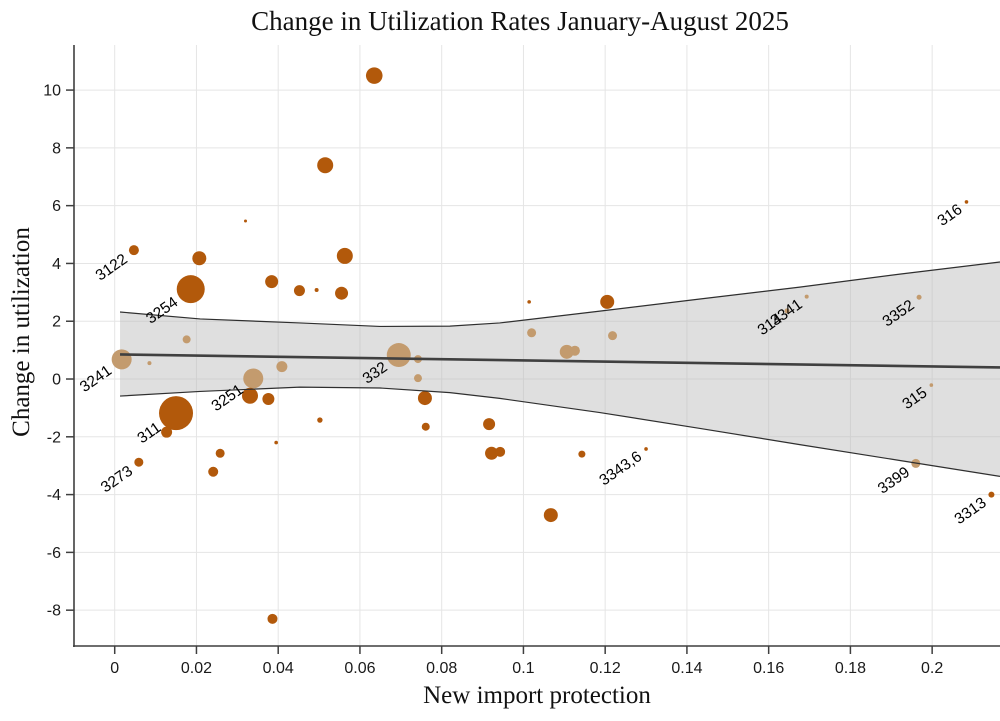 This screenshot has height=721, width=1000. I want to click on y-tick-label: 2, so click(56, 322).